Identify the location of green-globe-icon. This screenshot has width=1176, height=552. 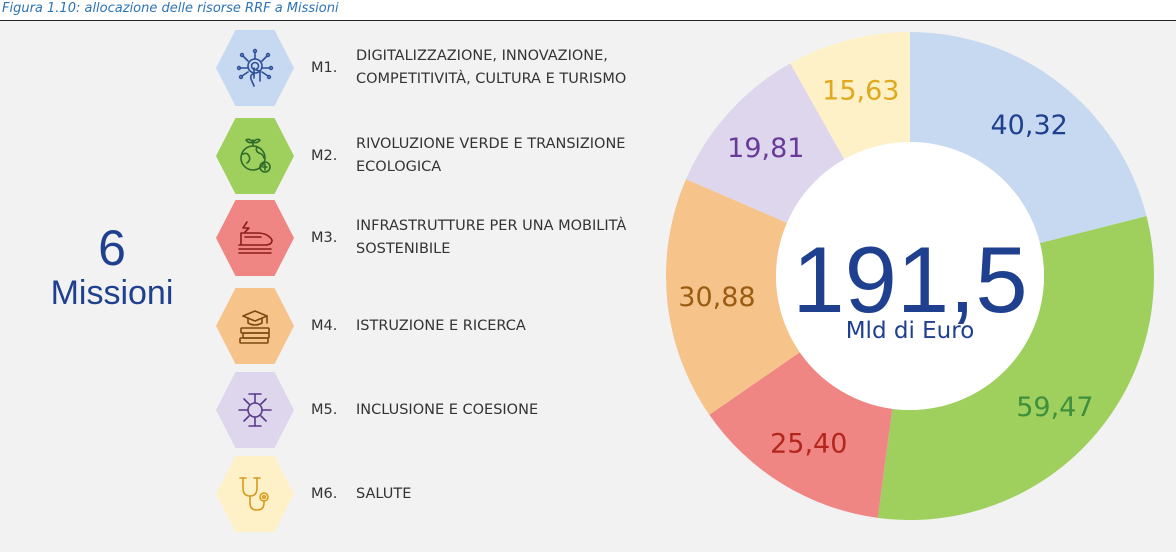
(255, 155).